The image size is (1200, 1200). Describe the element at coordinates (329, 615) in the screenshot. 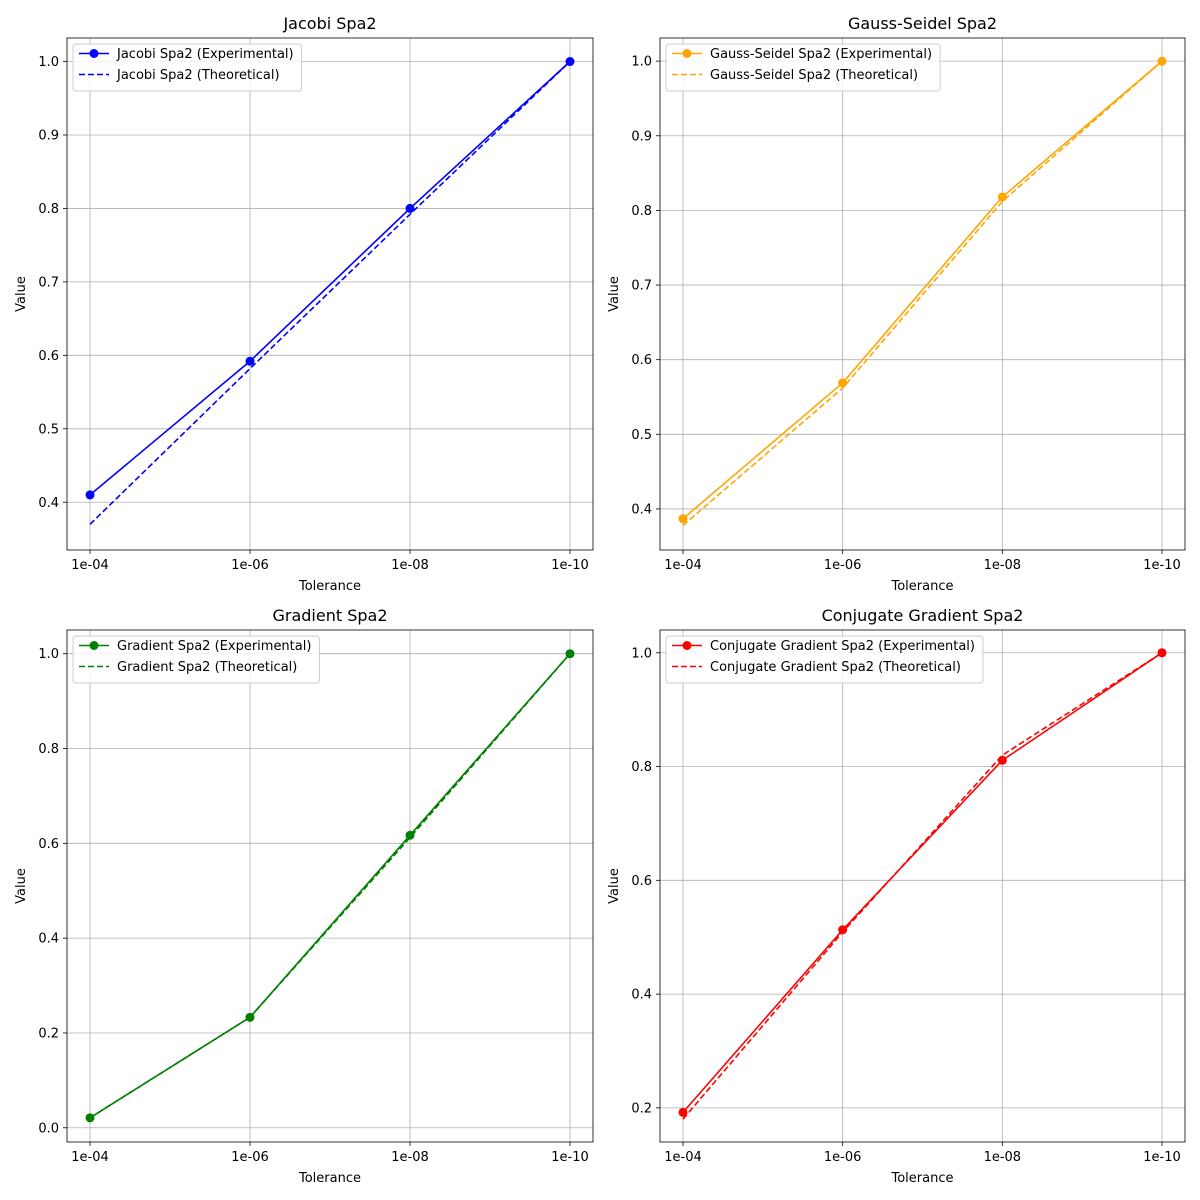

I see `chart-title: Gradient Spa2` at that location.